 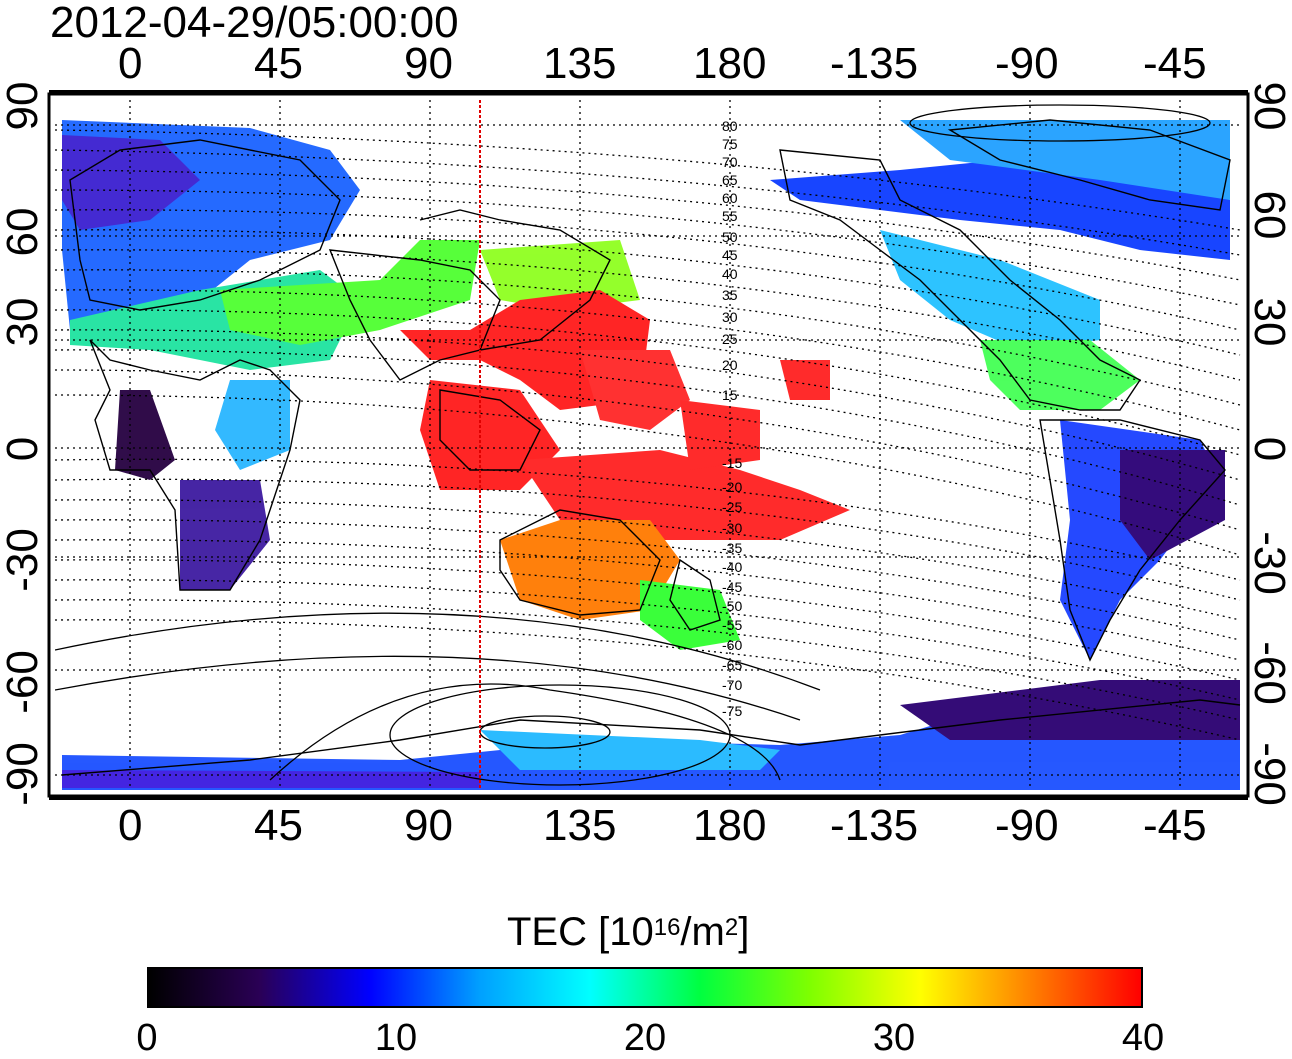 What do you see at coordinates (254, 23) in the screenshot?
I see `map-title: 2012-04-29/05:00:00` at bounding box center [254, 23].